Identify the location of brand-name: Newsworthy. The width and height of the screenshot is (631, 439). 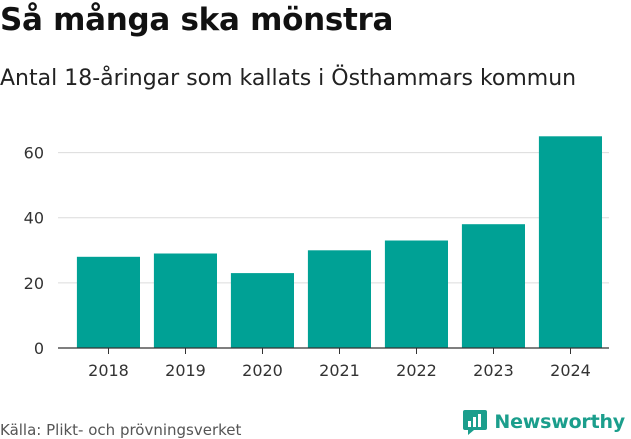
(559, 422).